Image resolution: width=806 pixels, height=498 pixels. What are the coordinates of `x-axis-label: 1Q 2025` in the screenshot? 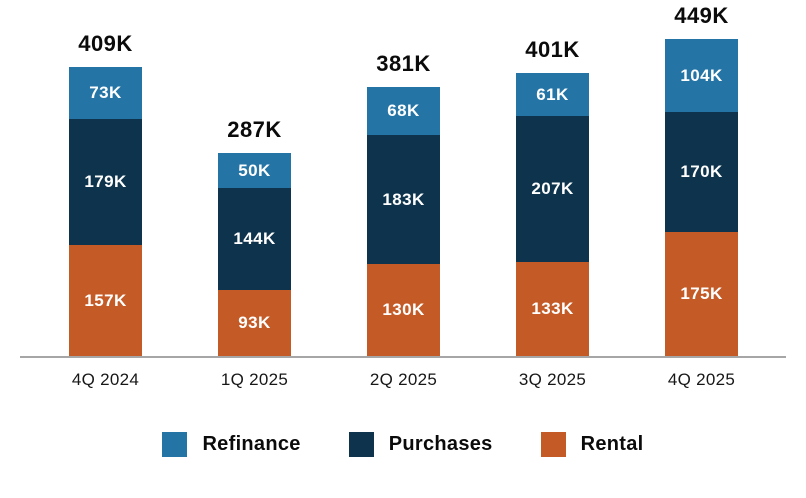 It's located at (254, 379).